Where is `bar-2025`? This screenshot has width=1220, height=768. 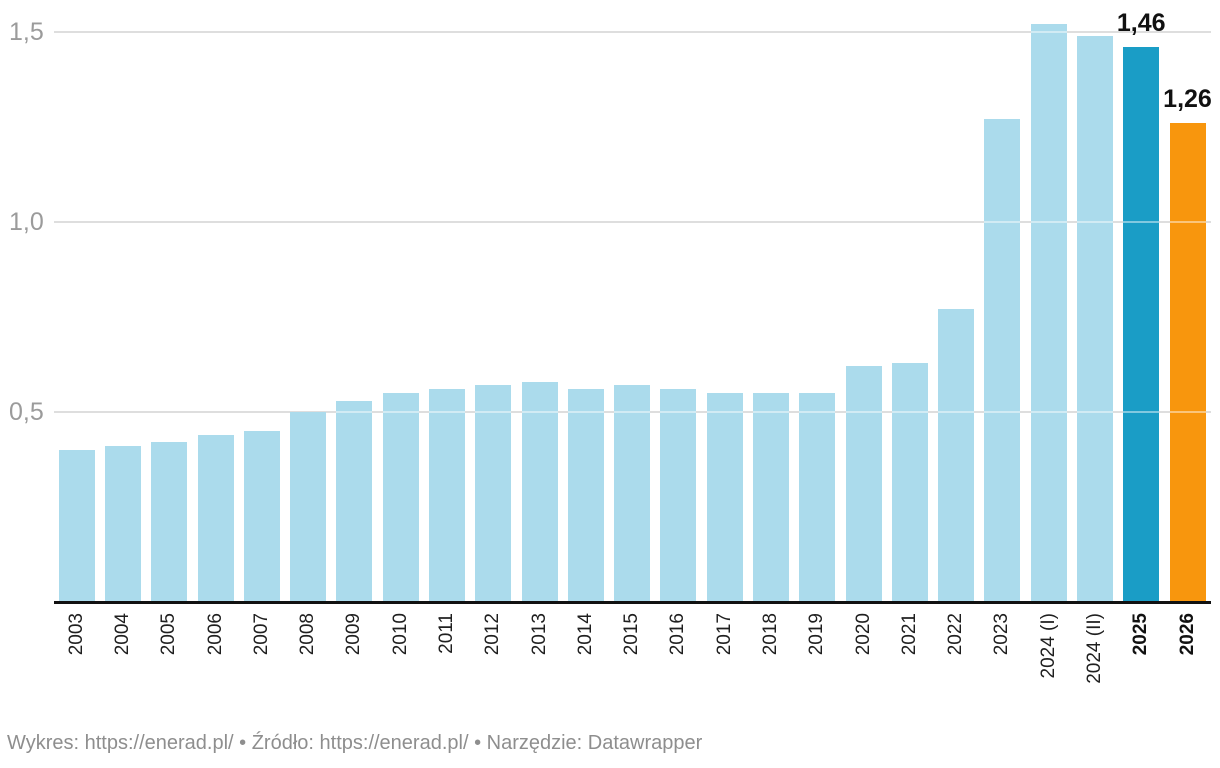
bar-2025 is located at coordinates (1141, 324).